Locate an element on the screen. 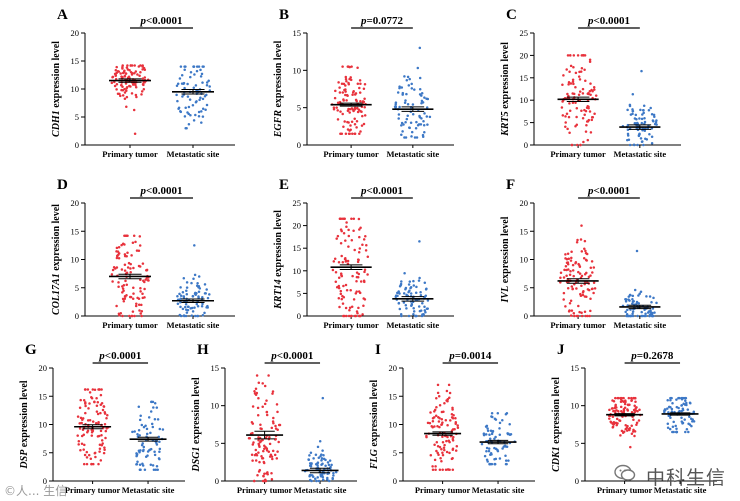 The width and height of the screenshot is (740, 501). y-tick-label: 10 is located at coordinates (75, 260).